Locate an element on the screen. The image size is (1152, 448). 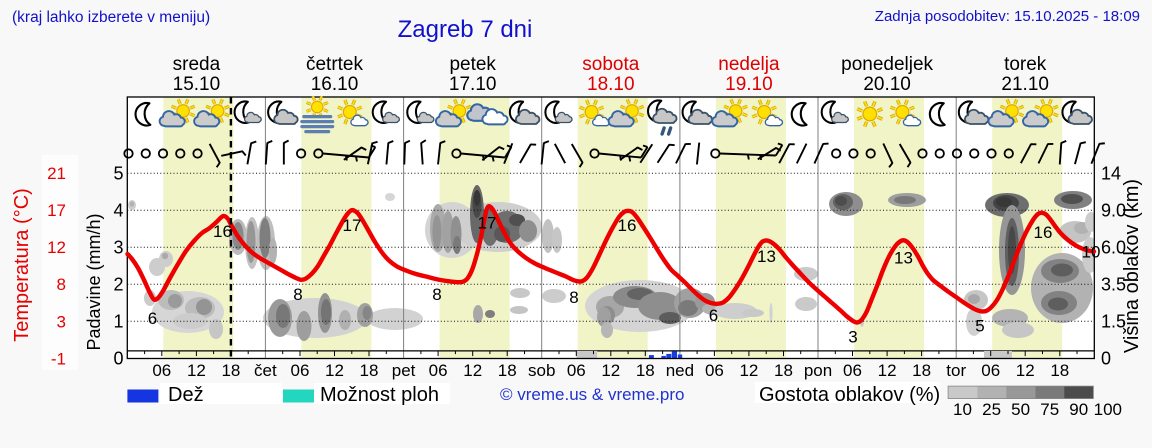
svg-text: ned is located at coordinates (680, 370).